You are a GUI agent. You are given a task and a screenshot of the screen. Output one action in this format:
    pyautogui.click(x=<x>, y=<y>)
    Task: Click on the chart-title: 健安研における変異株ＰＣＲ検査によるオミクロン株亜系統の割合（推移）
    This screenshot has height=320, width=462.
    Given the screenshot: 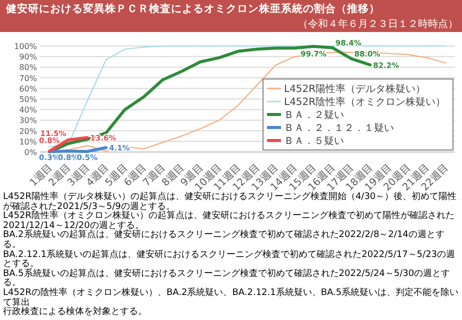 What is the action you would take?
    pyautogui.click(x=193, y=9)
    